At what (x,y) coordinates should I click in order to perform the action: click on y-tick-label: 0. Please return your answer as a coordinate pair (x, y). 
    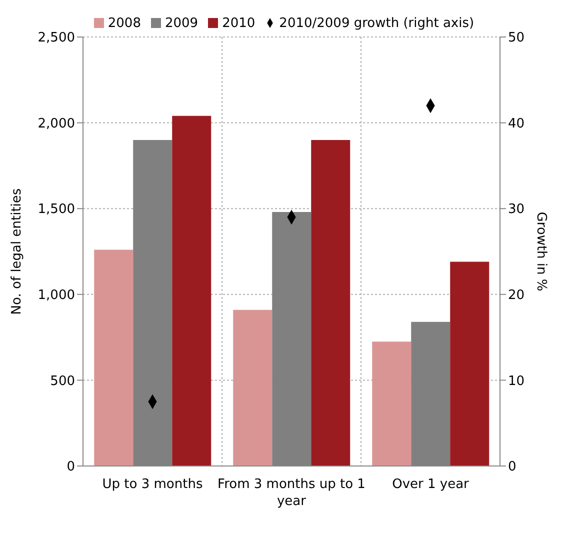
    Looking at the image, I should click on (70, 467).